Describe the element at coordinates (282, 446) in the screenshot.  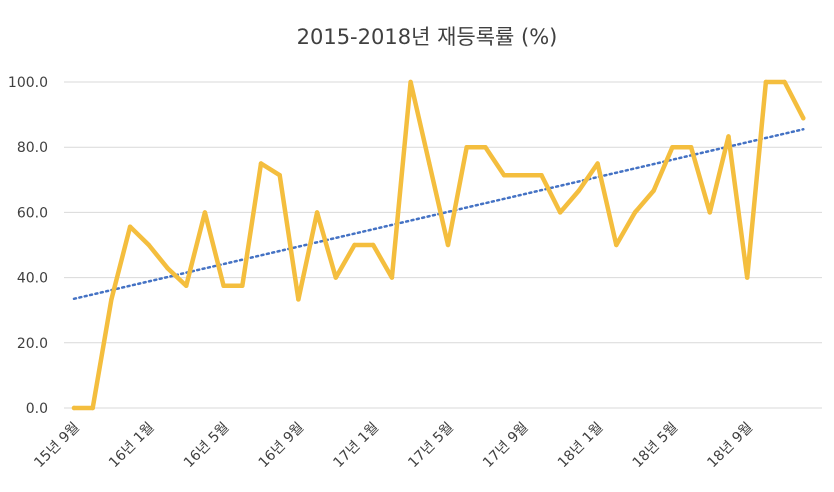
I see `x-tick-label: 16년 9월` at that location.